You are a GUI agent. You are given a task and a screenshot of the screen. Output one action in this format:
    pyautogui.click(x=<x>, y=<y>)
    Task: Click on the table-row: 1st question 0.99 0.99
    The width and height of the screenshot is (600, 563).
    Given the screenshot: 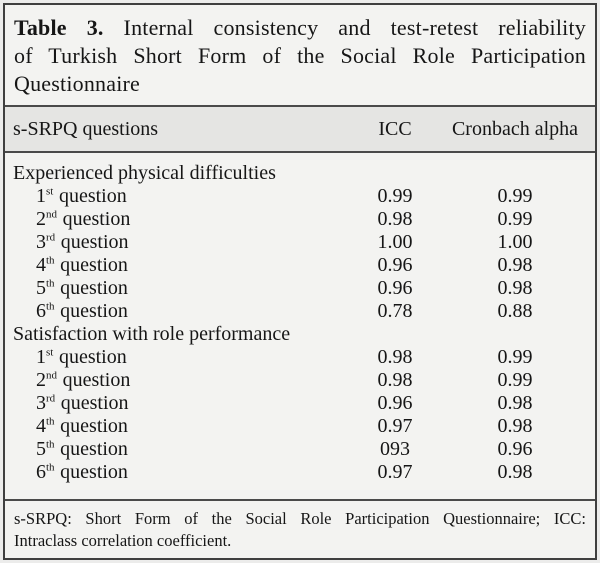 What is the action you would take?
    pyautogui.click(x=300, y=196)
    